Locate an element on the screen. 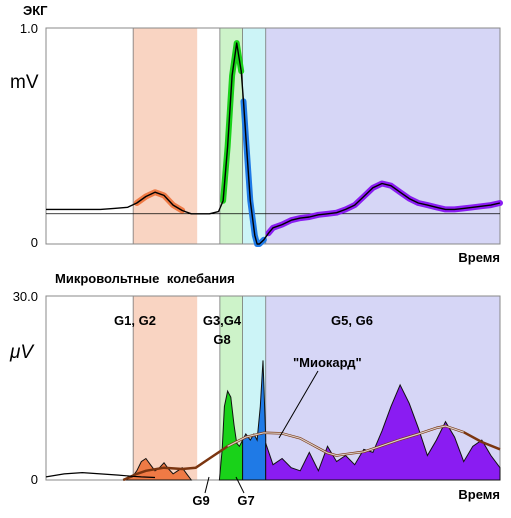 This screenshot has width=511, height=518. band-label-g5-g6: G5, G6 is located at coordinates (352, 320).